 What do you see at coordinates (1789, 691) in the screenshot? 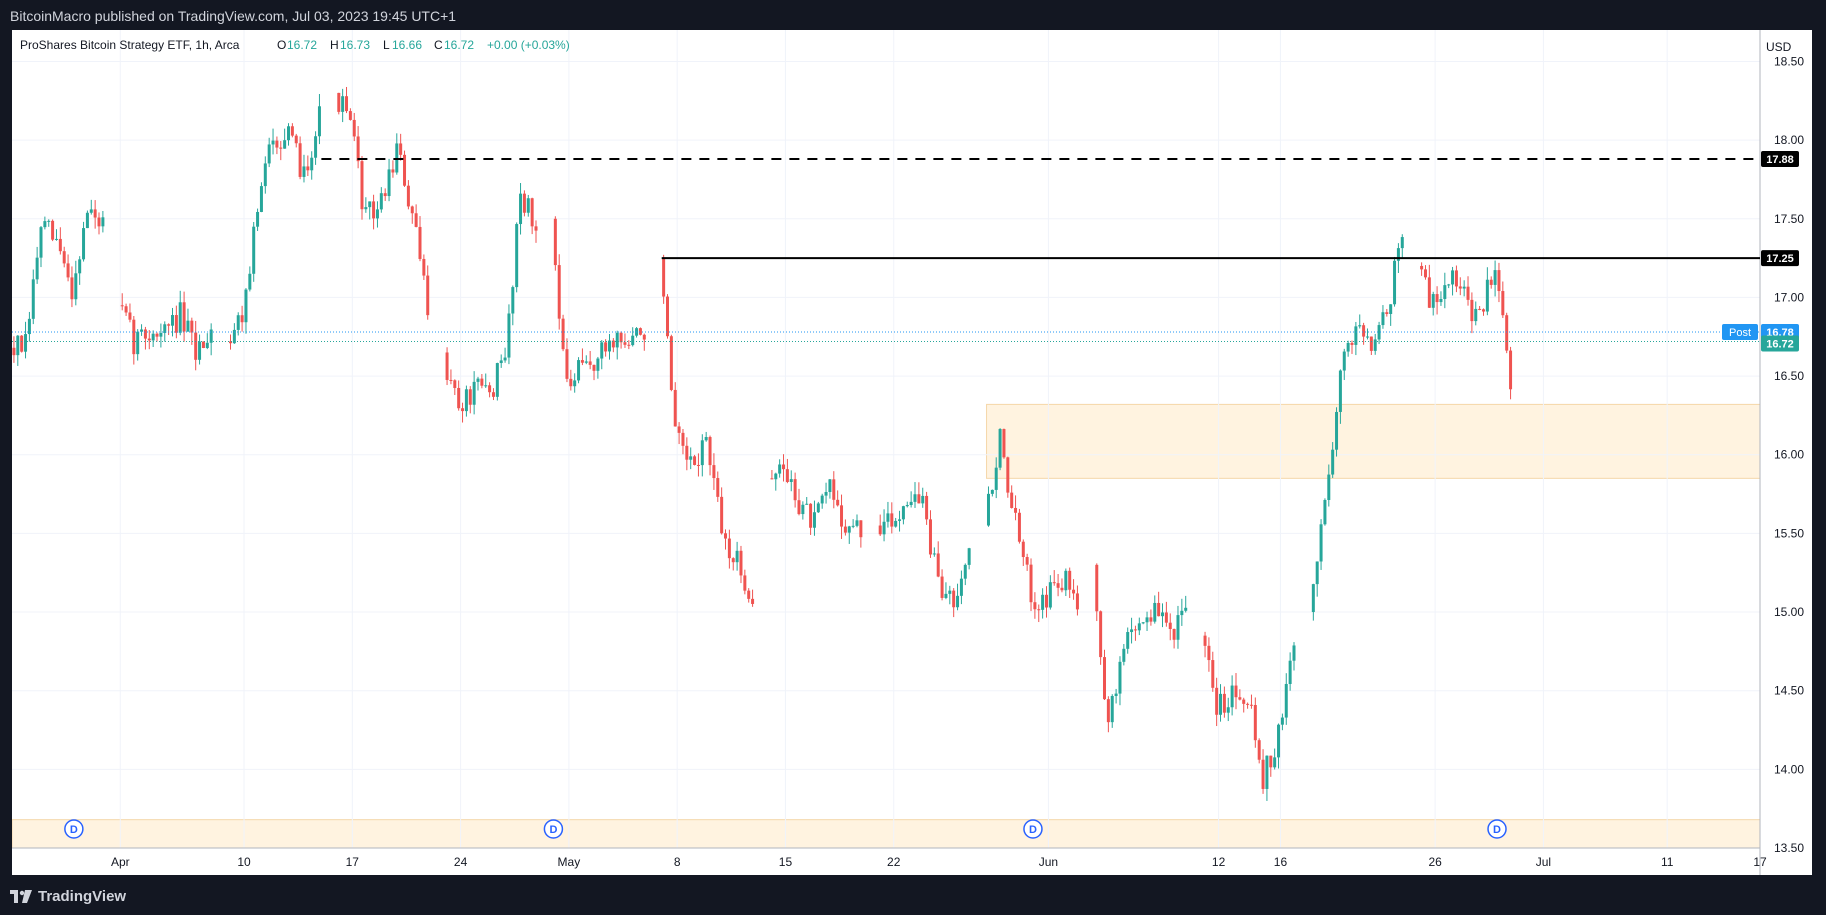
I see `price-tick-label: 14.50` at bounding box center [1789, 691].